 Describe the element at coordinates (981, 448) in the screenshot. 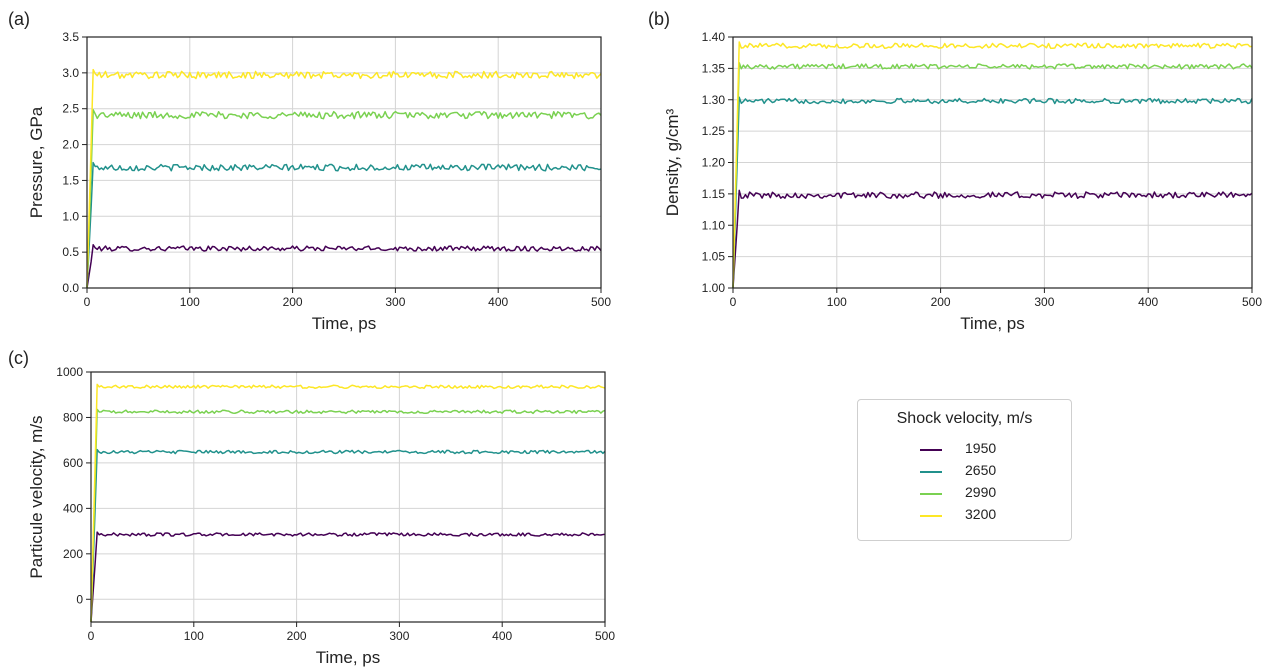

I see `legend-label: 1950` at that location.